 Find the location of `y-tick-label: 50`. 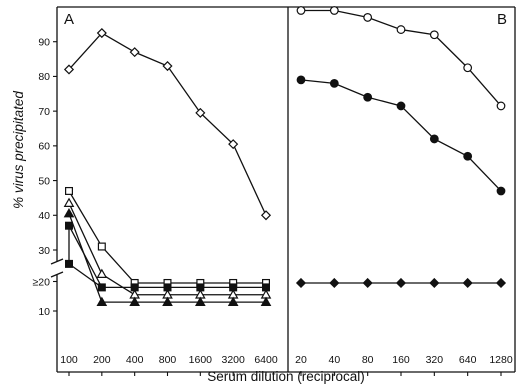

y-tick-label: 50 is located at coordinates (44, 181).